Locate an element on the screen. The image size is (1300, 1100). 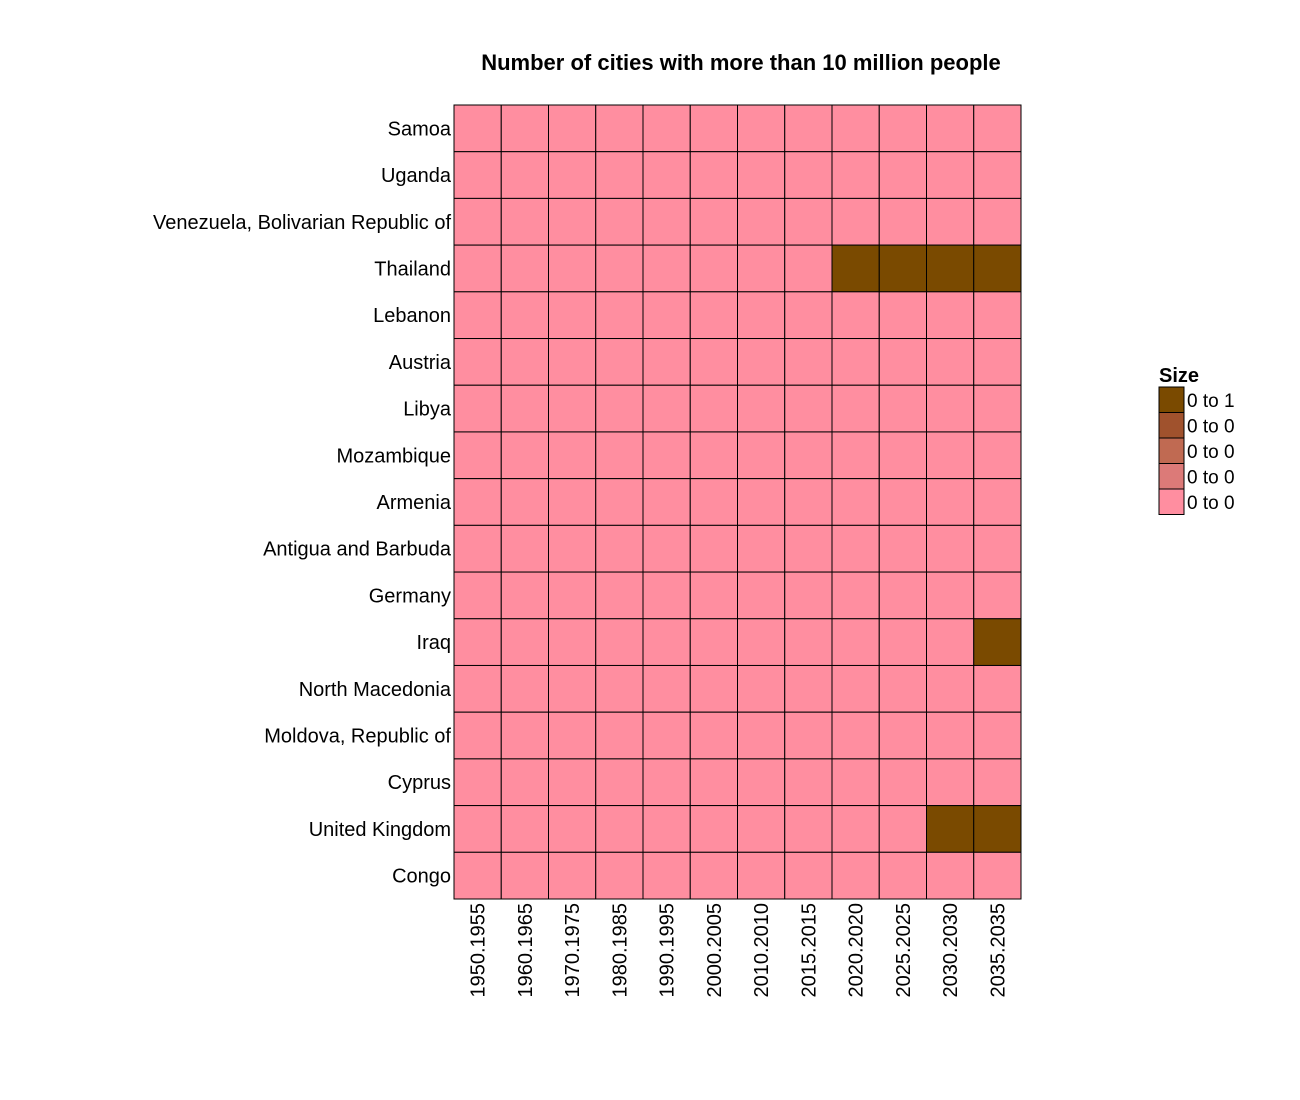
column-label: 1950.1955 is located at coordinates (479, 950).